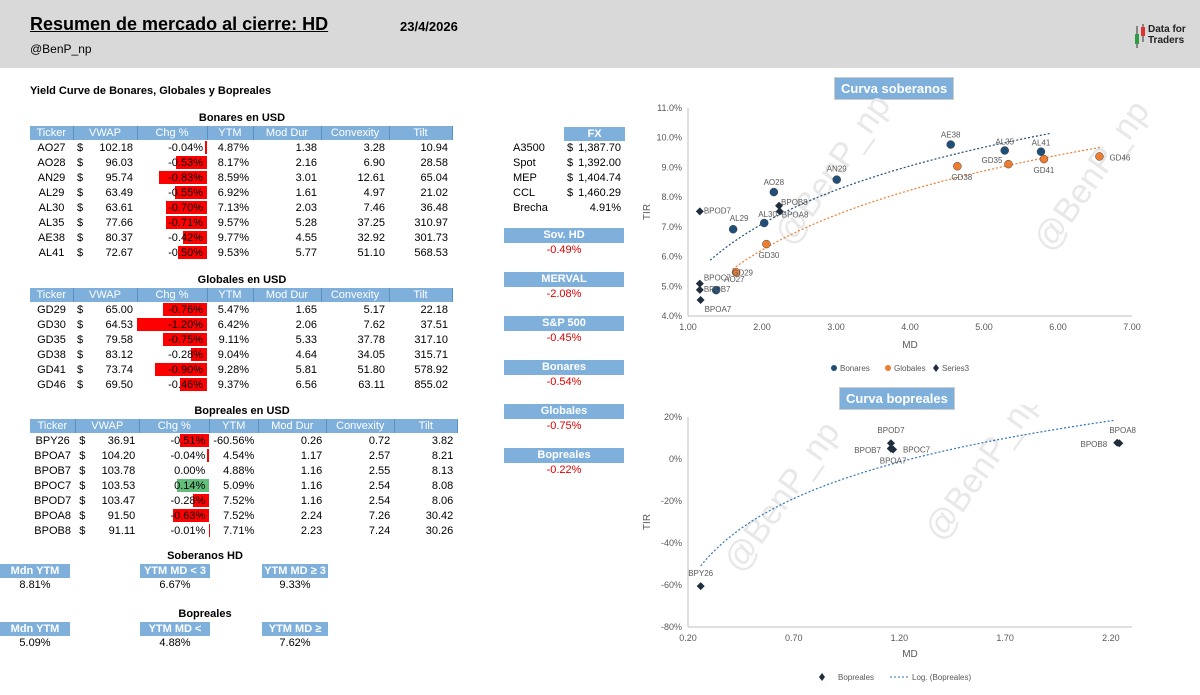 The height and width of the screenshot is (695, 1200). What do you see at coordinates (442, 455) in the screenshot?
I see `tilt-cell: 8.21` at bounding box center [442, 455].